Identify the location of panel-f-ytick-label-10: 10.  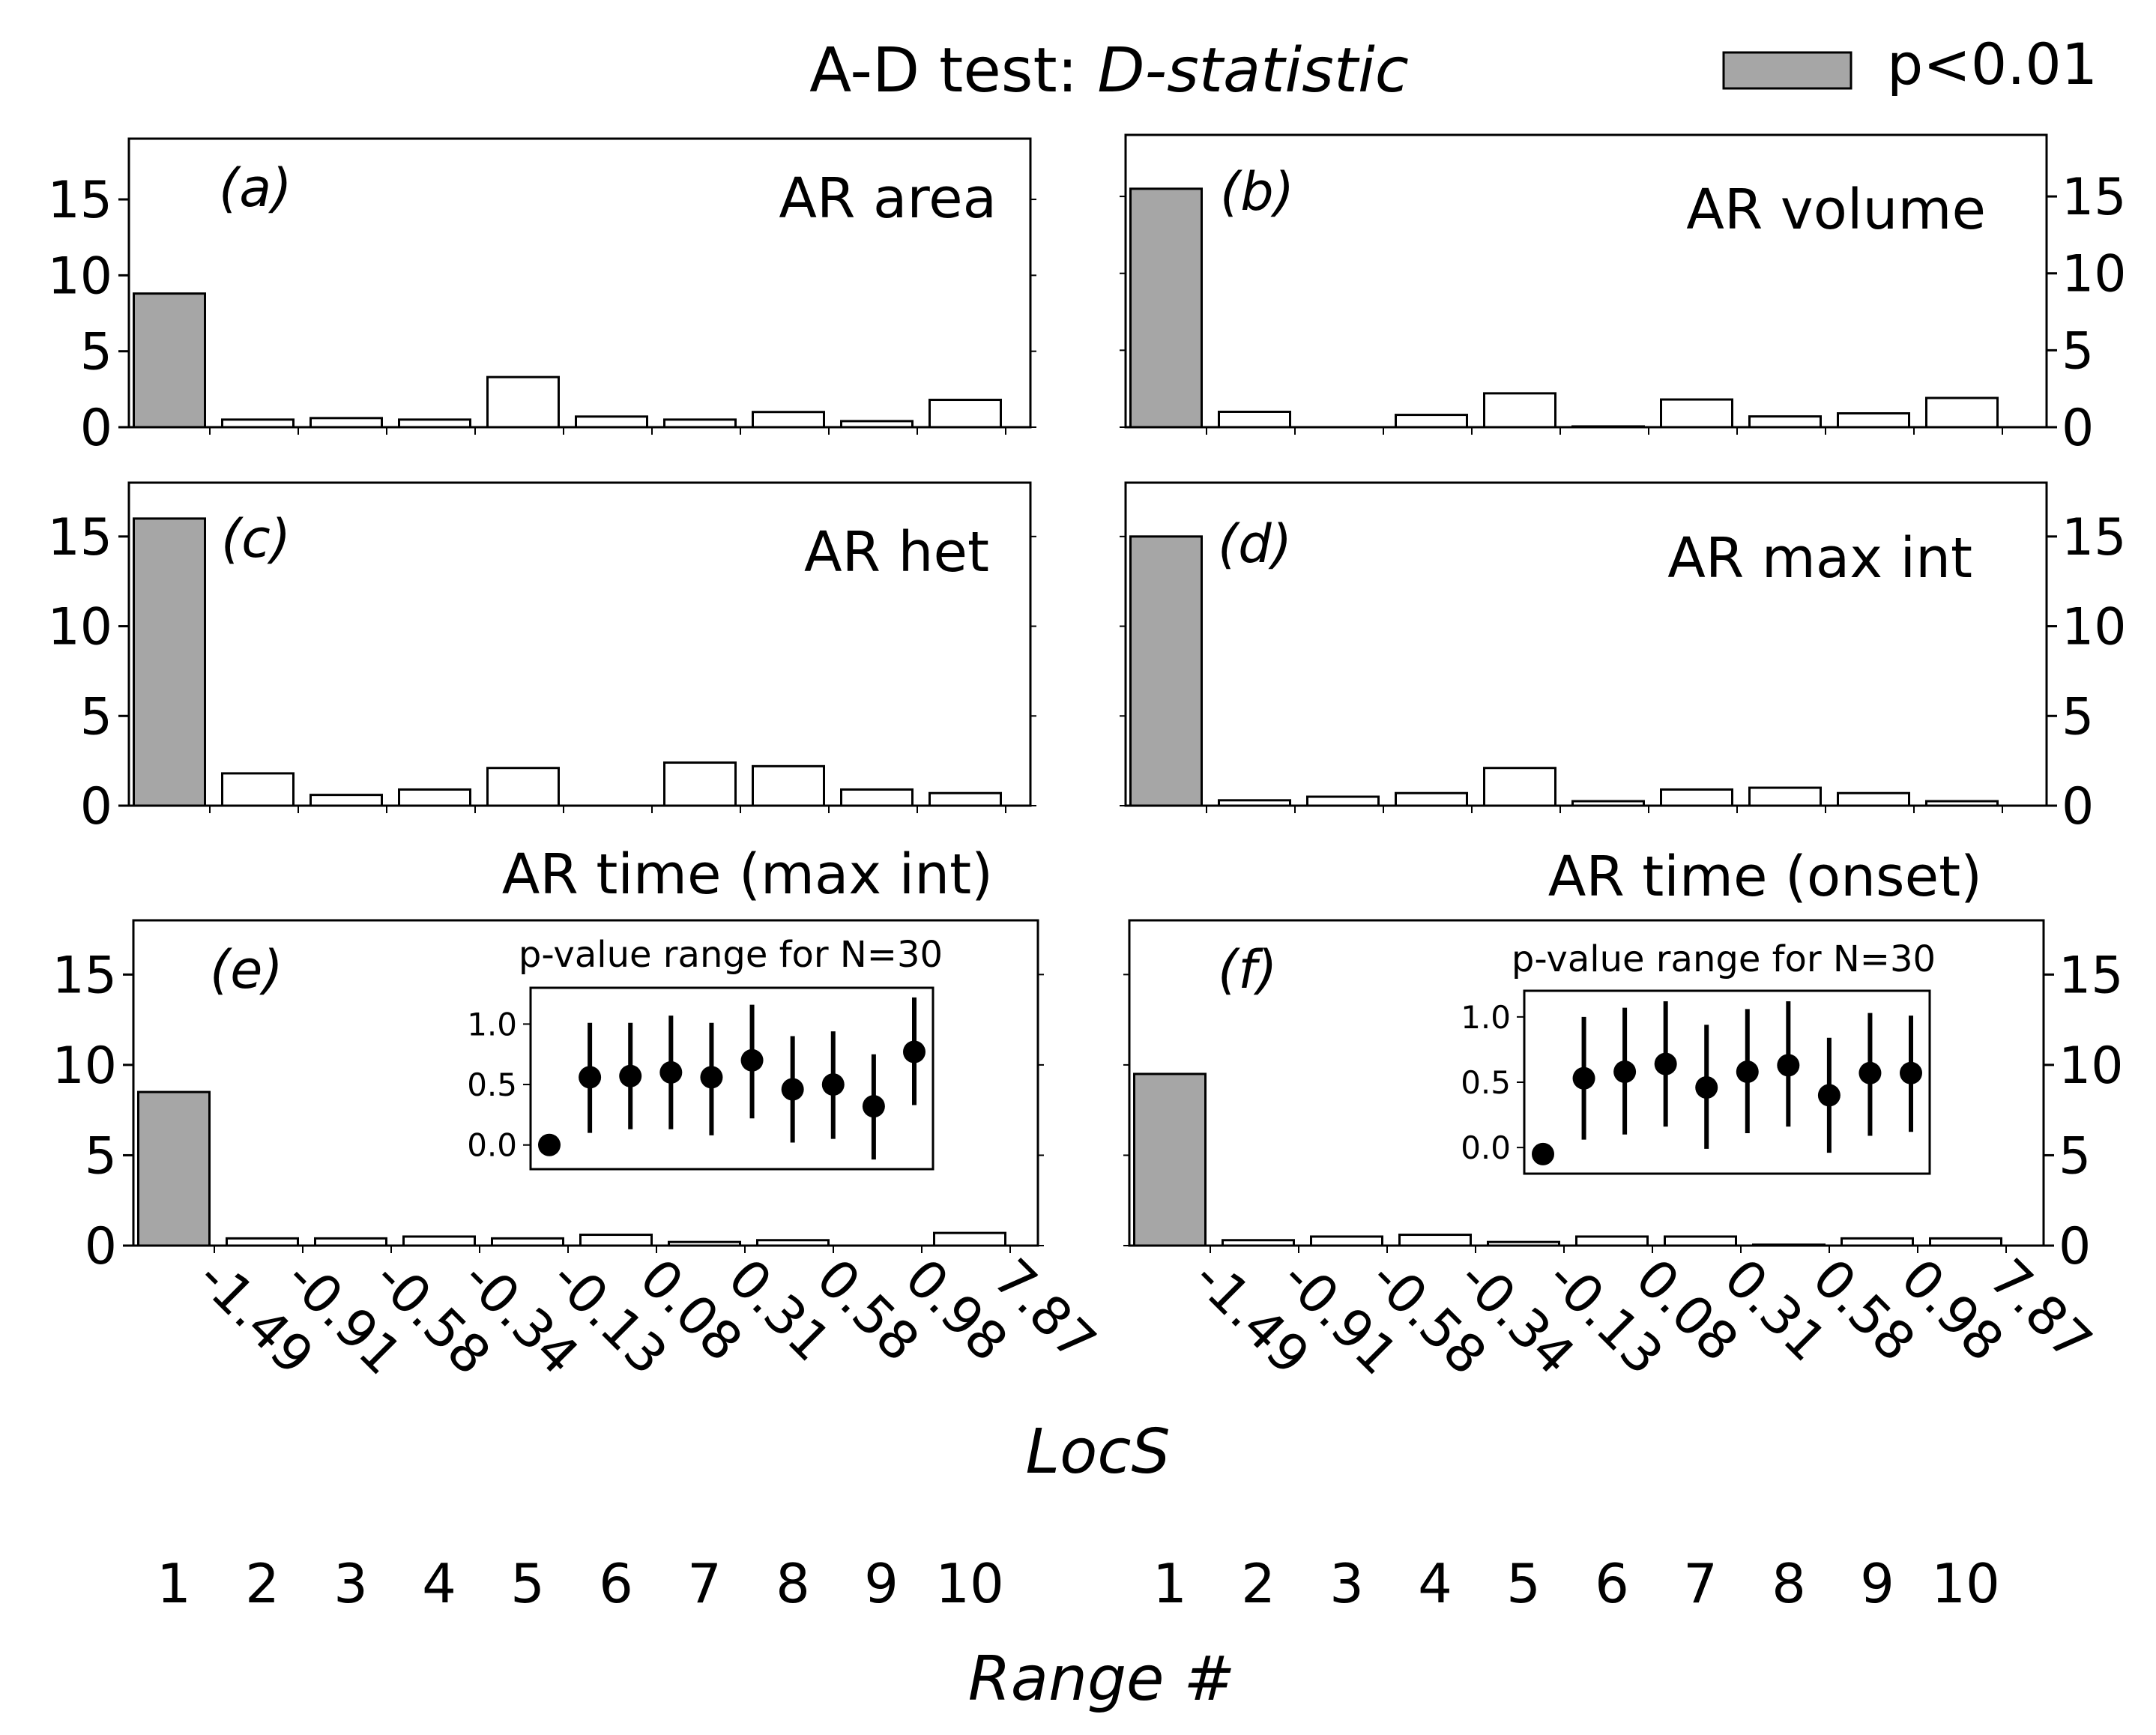
(2091, 1066).